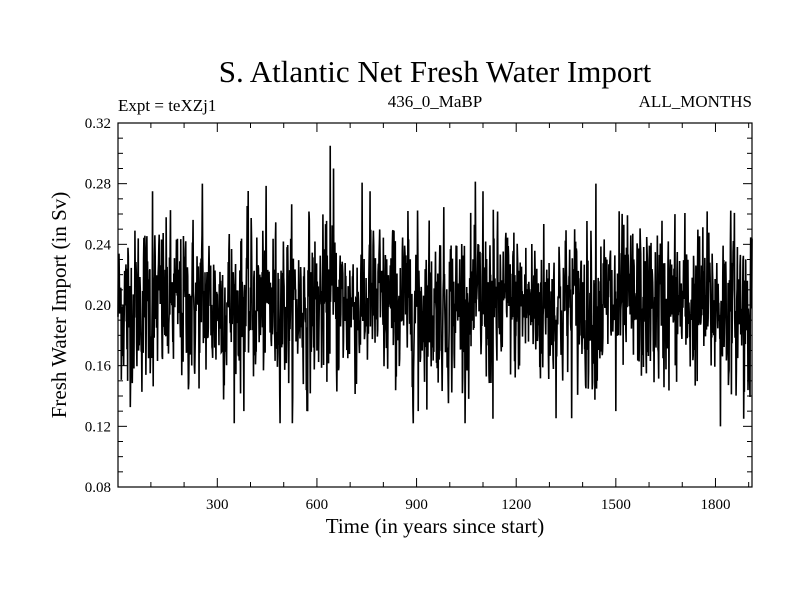 The height and width of the screenshot is (600, 800). Describe the element at coordinates (435, 71) in the screenshot. I see `chart-title: S. Atlantic Net Fresh Water Import` at that location.